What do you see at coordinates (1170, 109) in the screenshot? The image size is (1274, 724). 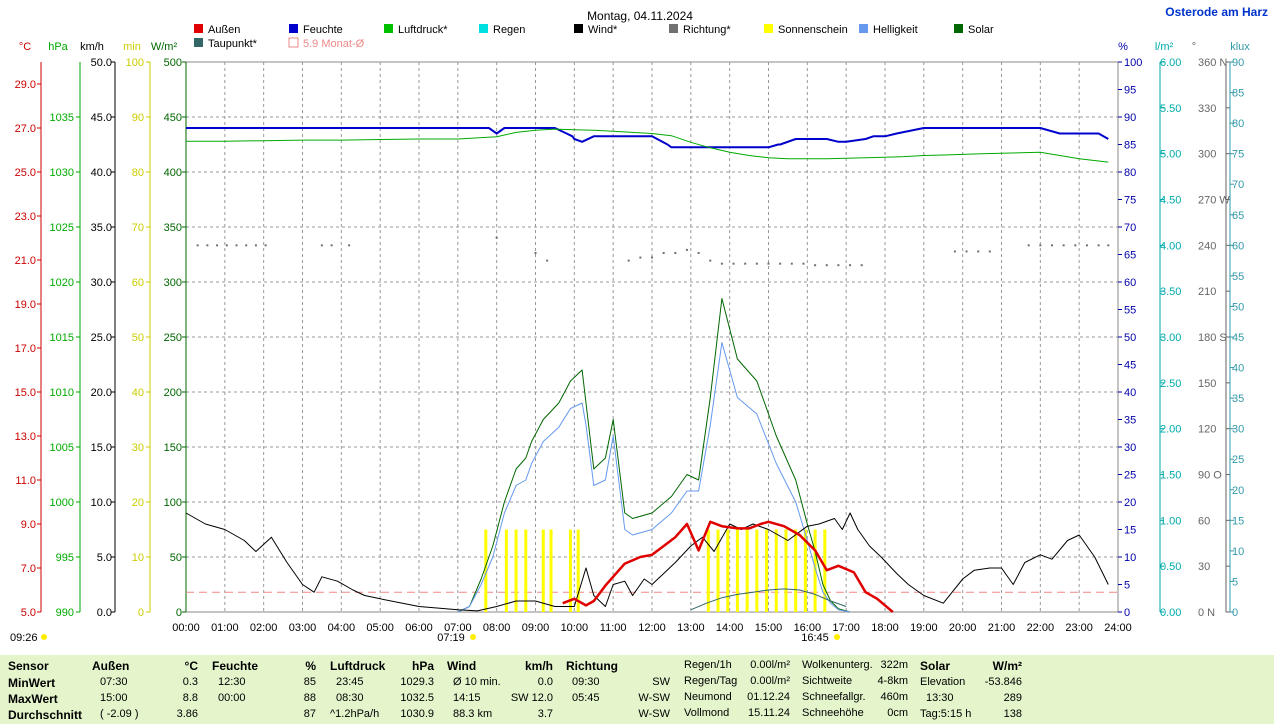 I see `axis-tick-label-lm2: 5.50` at bounding box center [1170, 109].